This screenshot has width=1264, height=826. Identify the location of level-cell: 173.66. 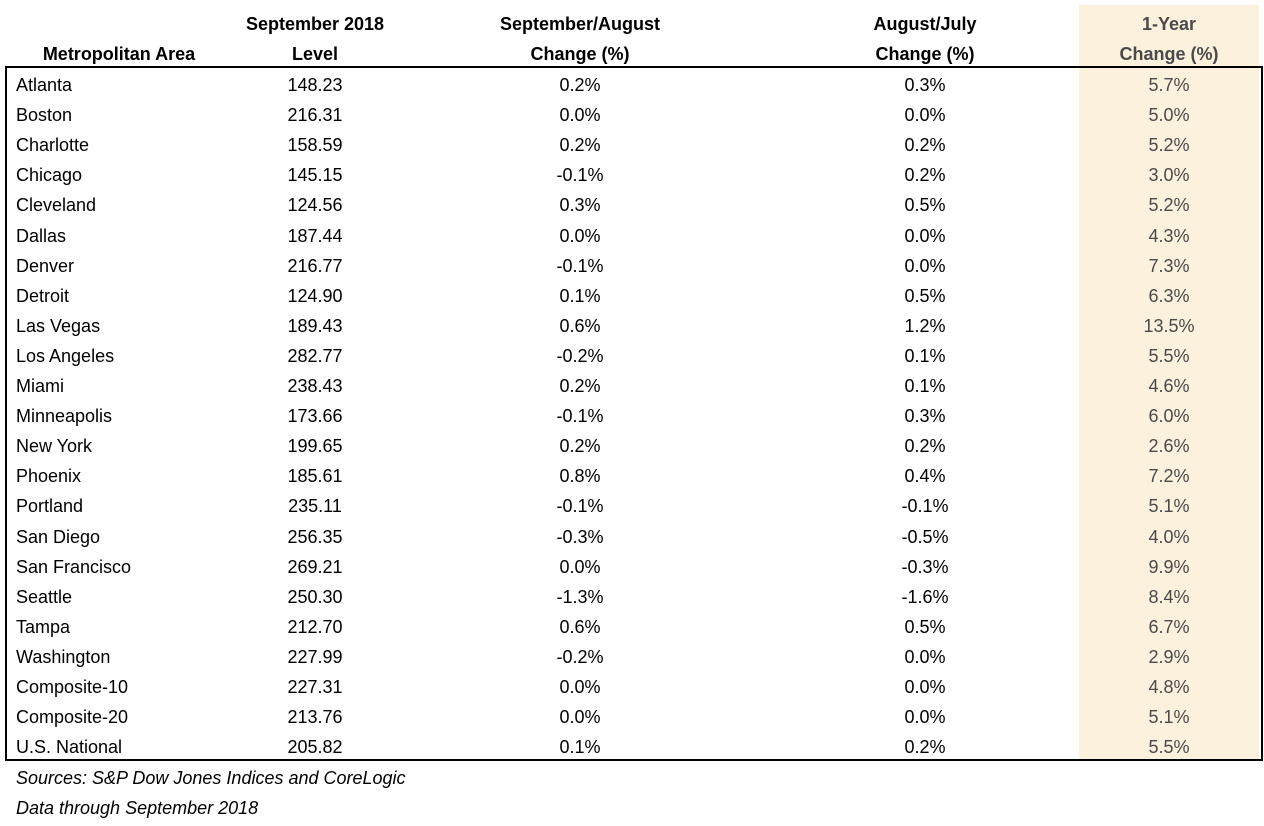
(315, 416).